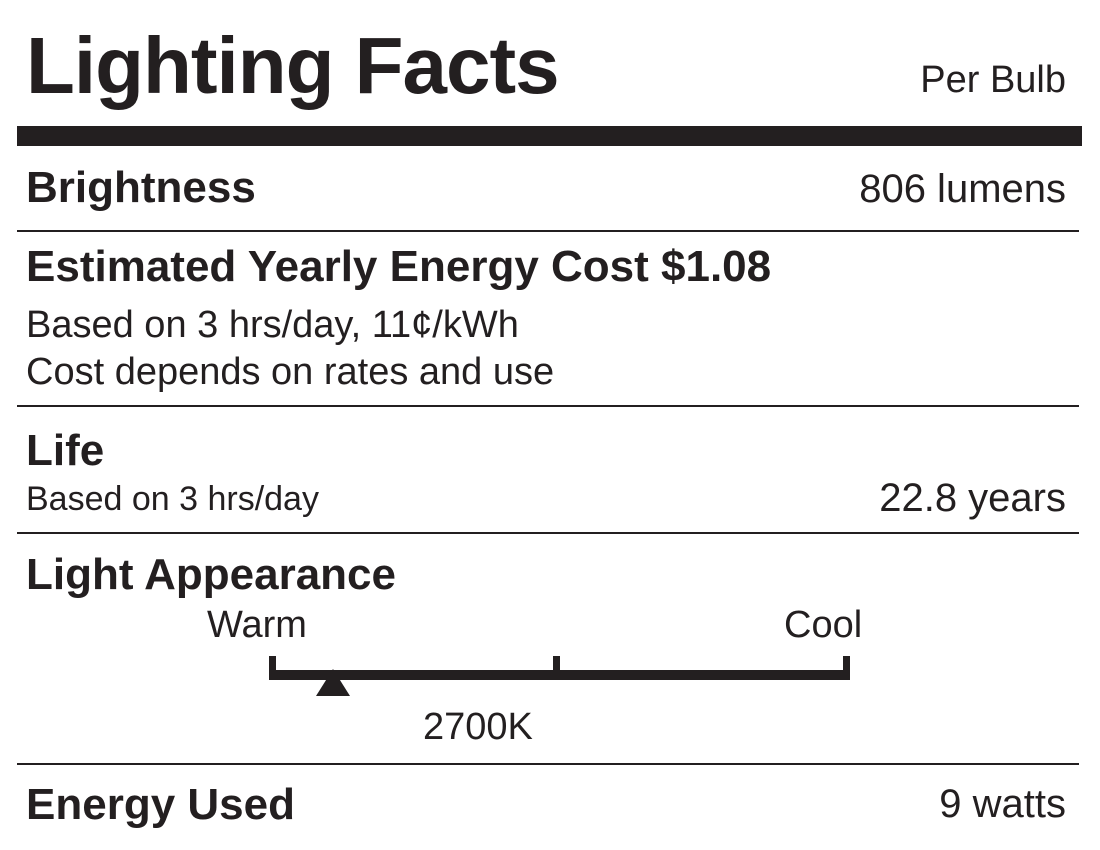 This screenshot has width=1100, height=850. I want to click on energy-used-value: 9 watts, so click(1002, 804).